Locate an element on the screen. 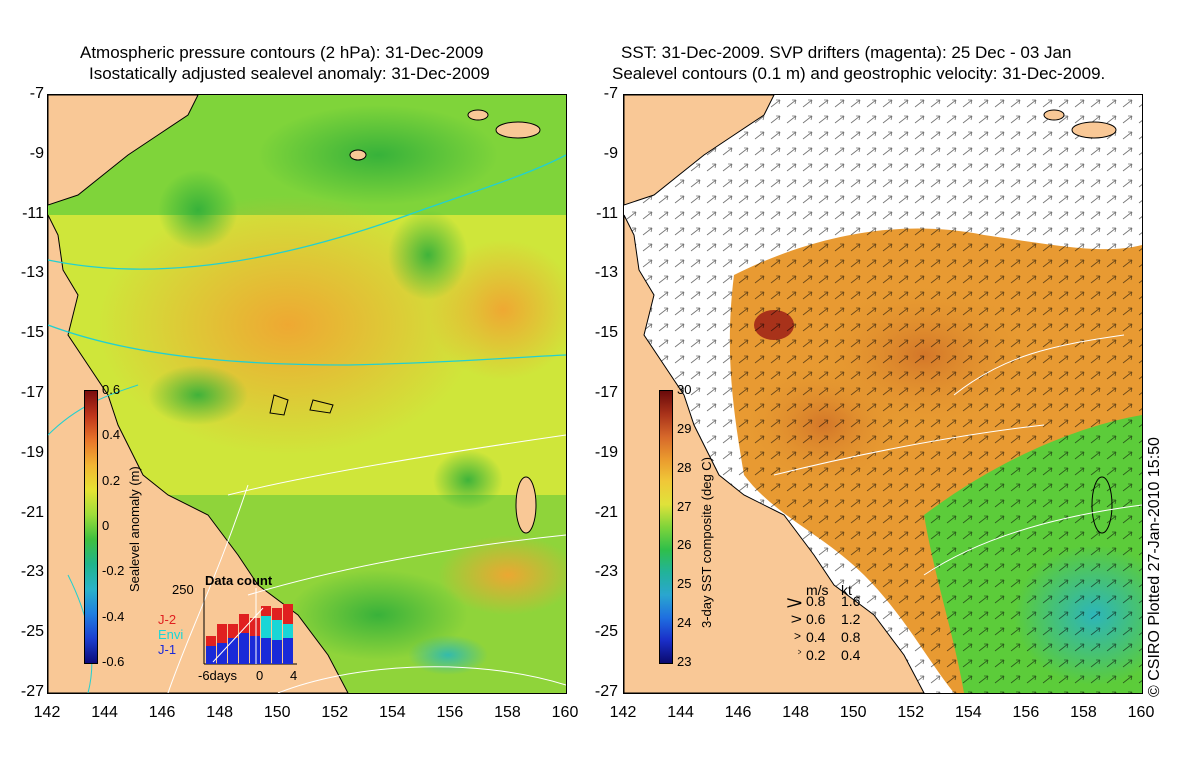 This screenshot has width=1200, height=780. inset-ymax-label: 250 is located at coordinates (183, 589).